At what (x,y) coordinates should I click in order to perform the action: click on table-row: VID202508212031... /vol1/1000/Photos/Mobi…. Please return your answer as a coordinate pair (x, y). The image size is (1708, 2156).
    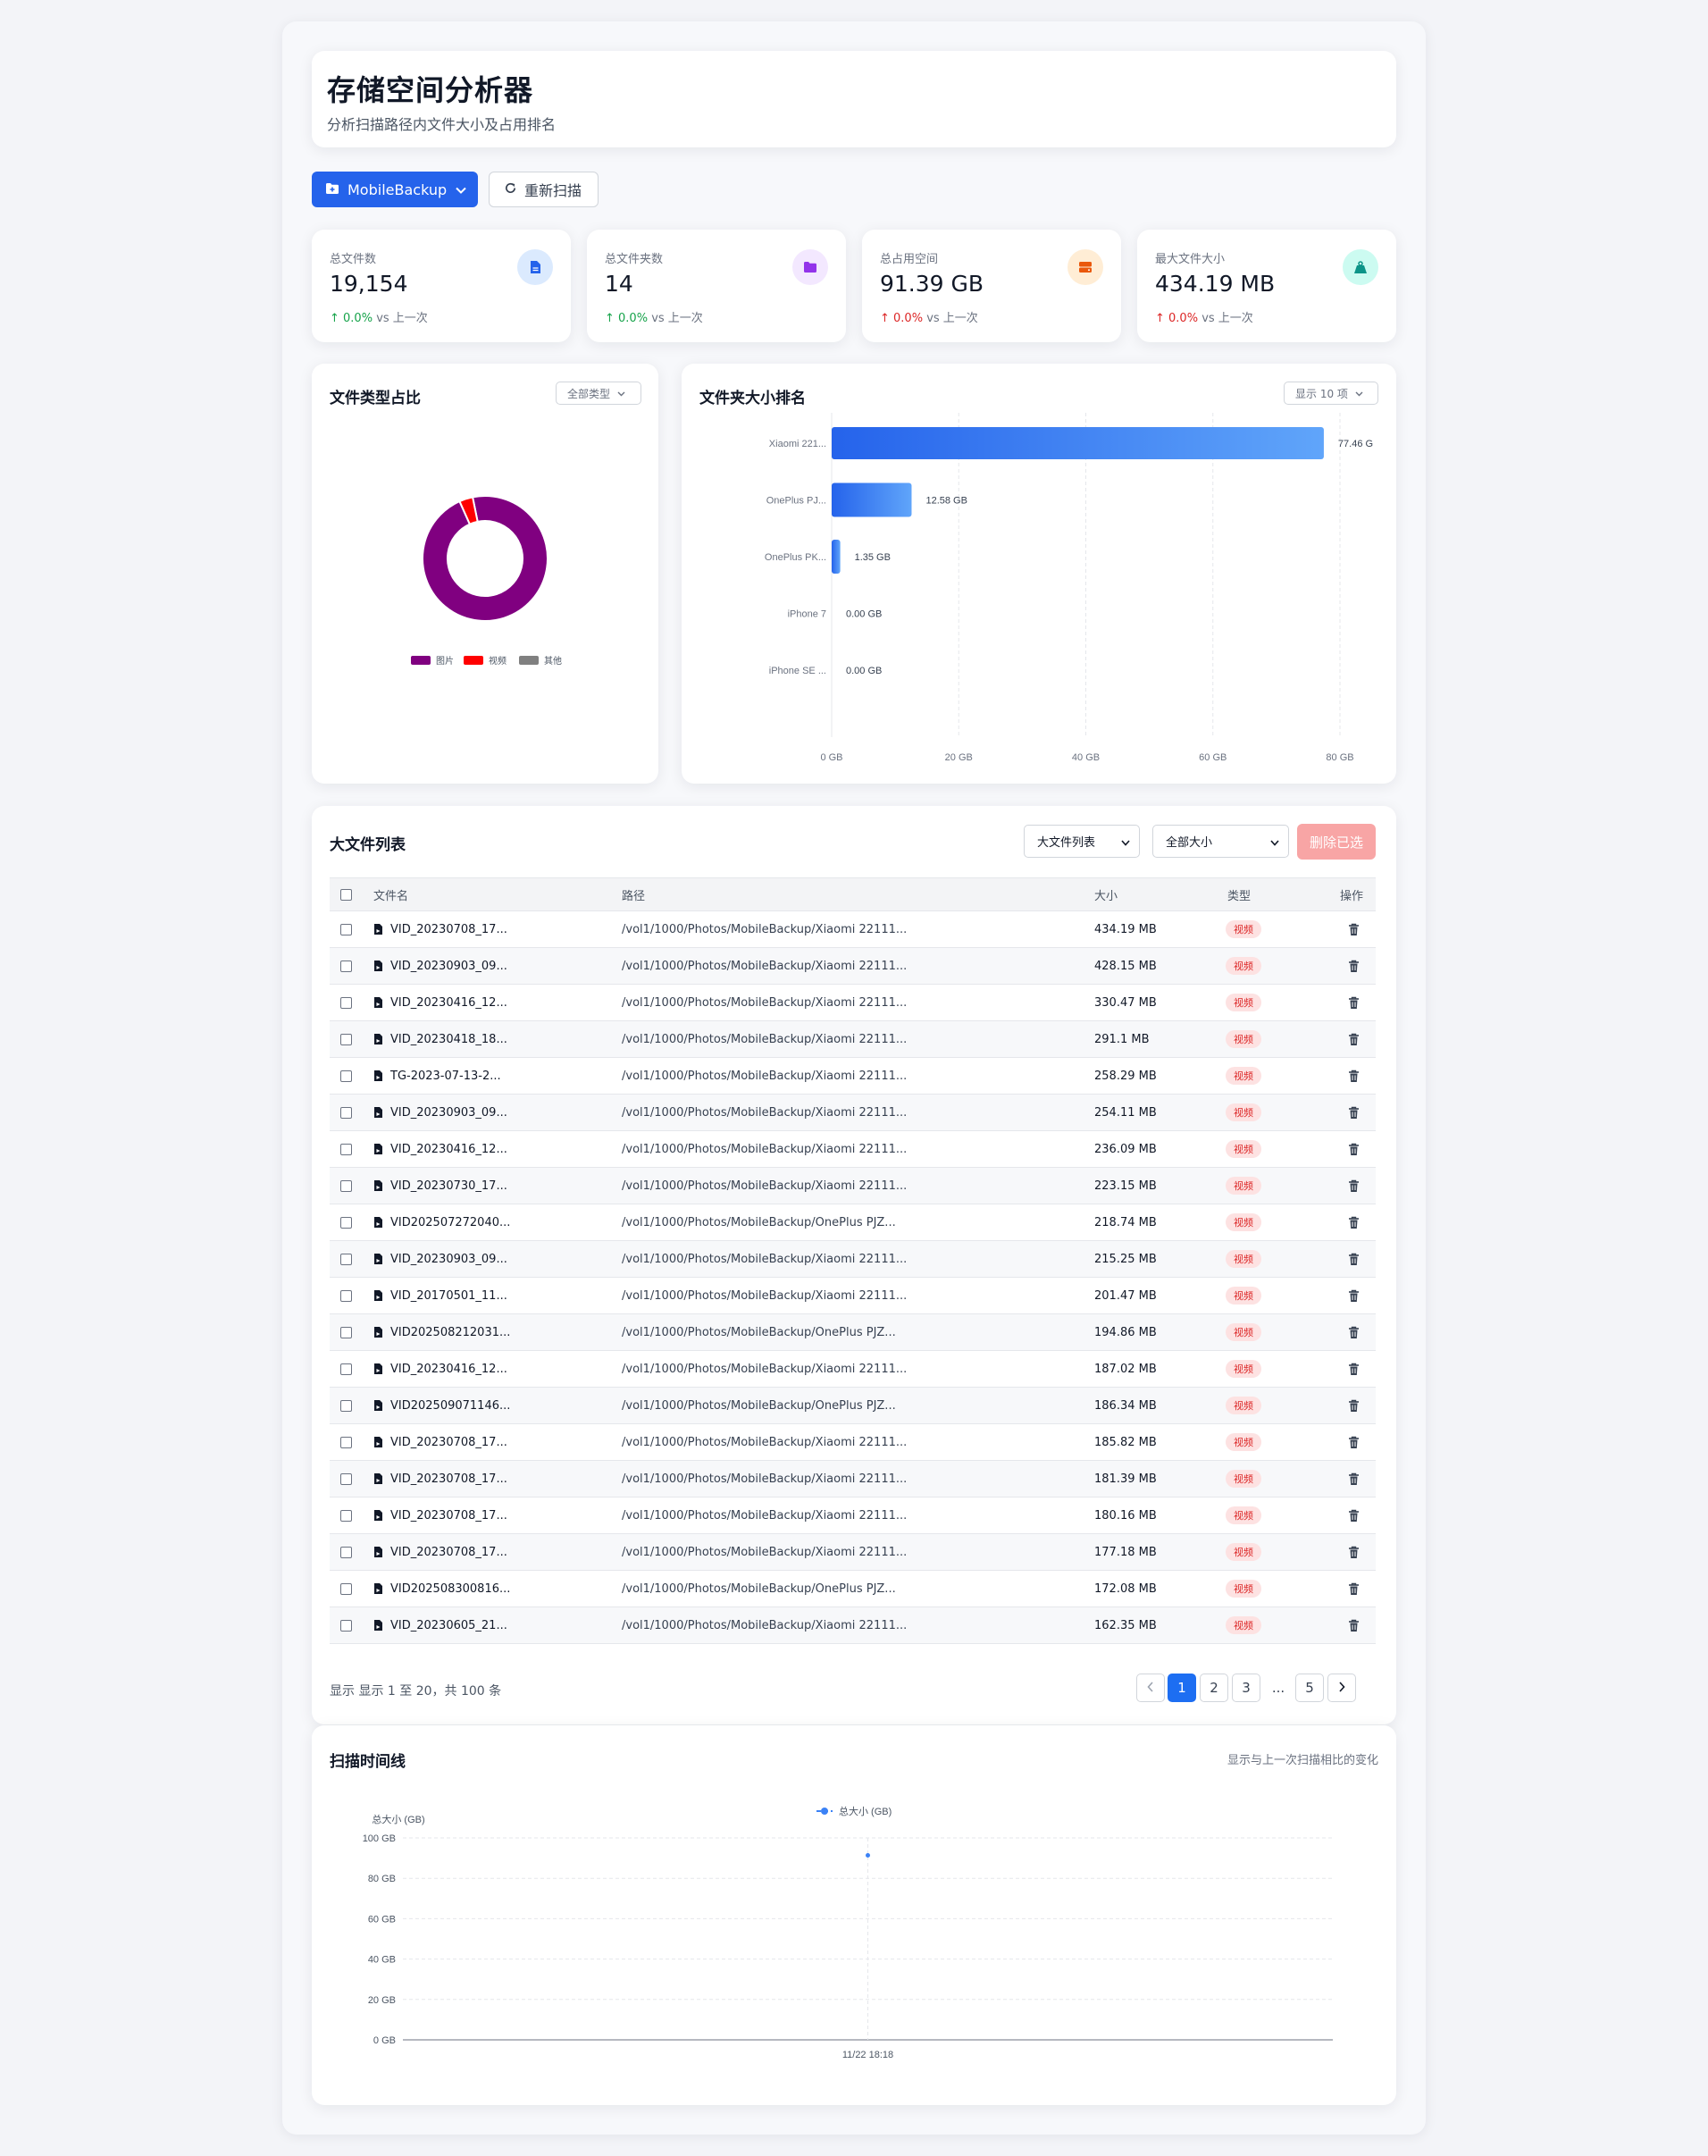
    Looking at the image, I should click on (853, 1332).